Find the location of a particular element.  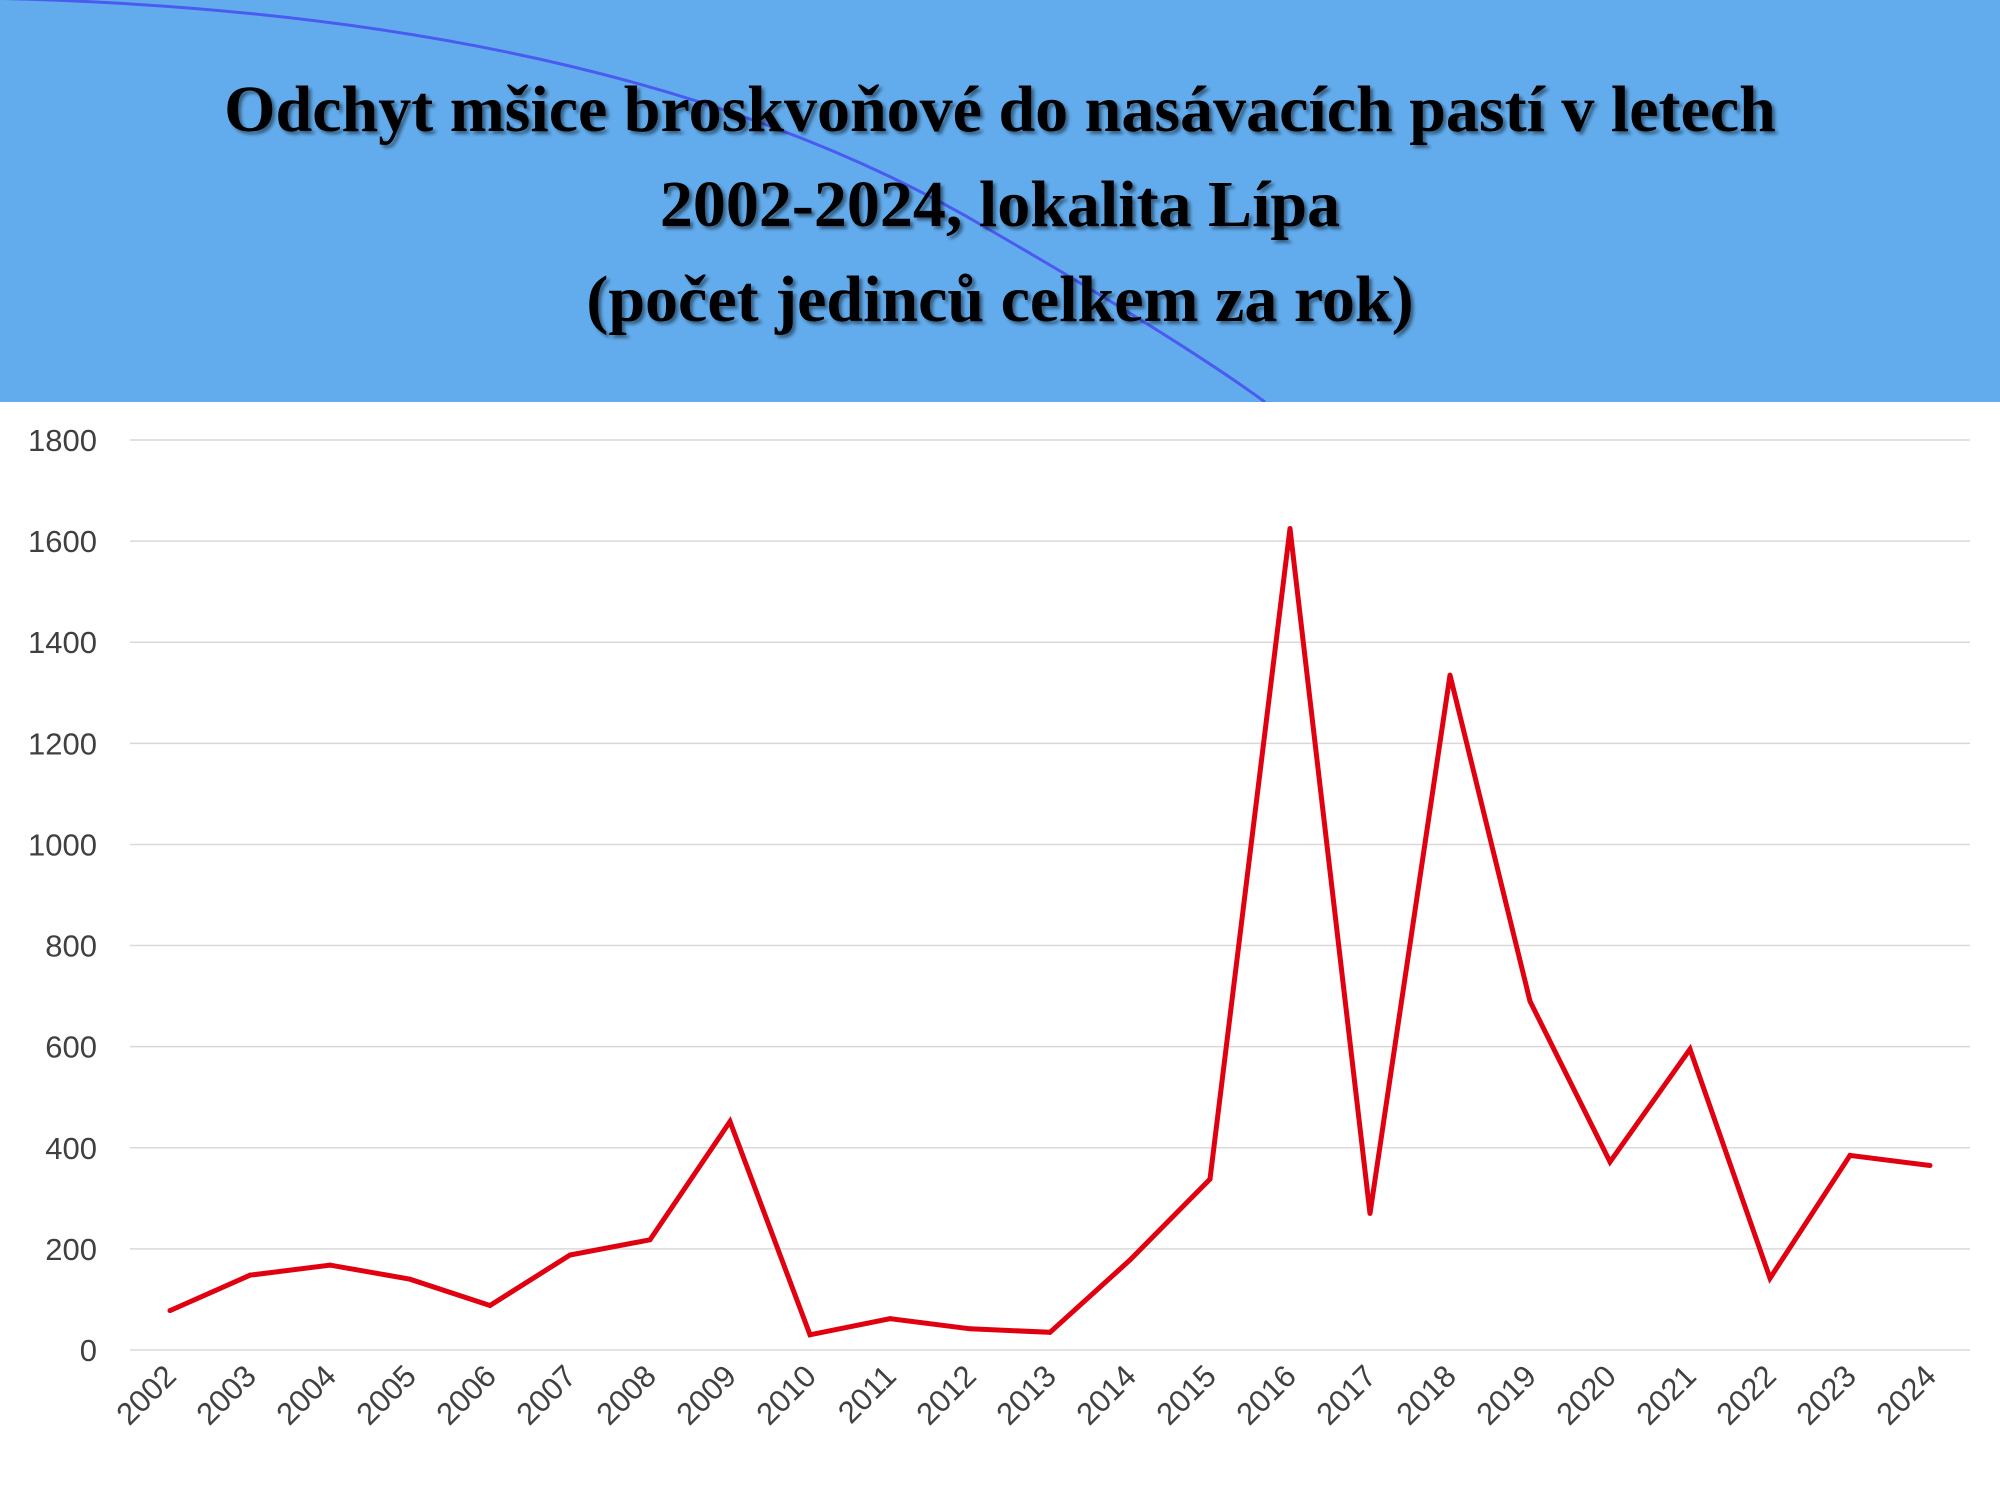

data-point-2007 is located at coordinates (570, 1255).